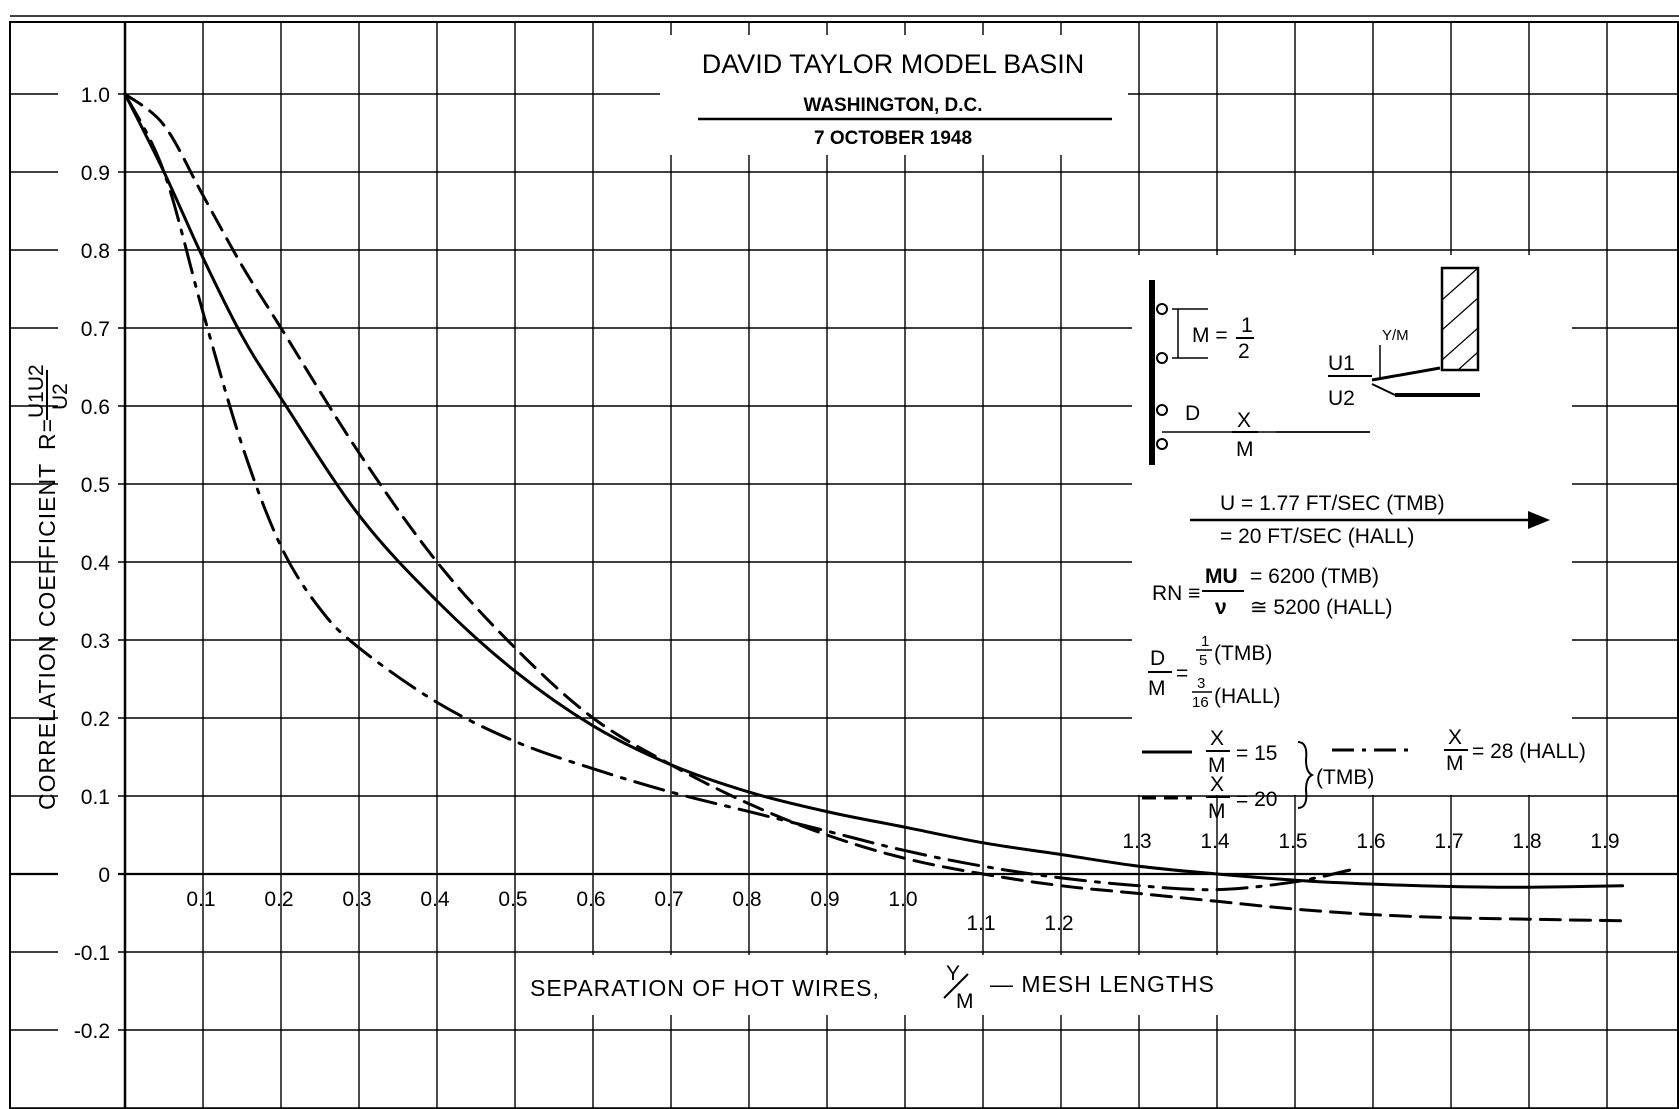 The image size is (1679, 1109). I want to click on m-den: 2, so click(1244, 351).